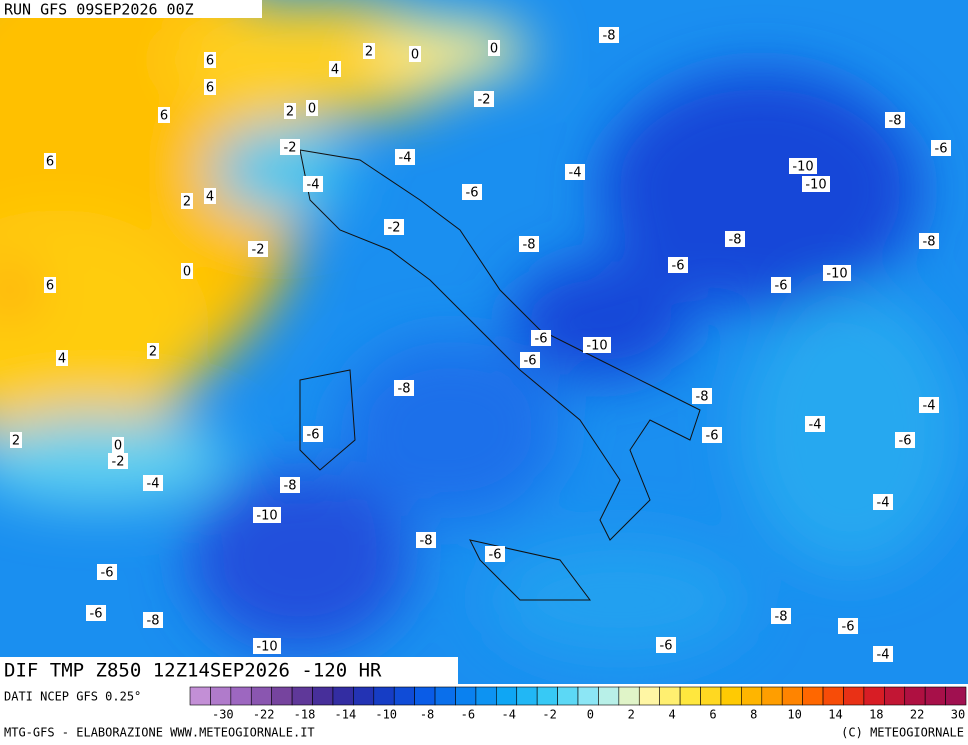  What do you see at coordinates (631, 715) in the screenshot?
I see `colorbar-label: 2` at bounding box center [631, 715].